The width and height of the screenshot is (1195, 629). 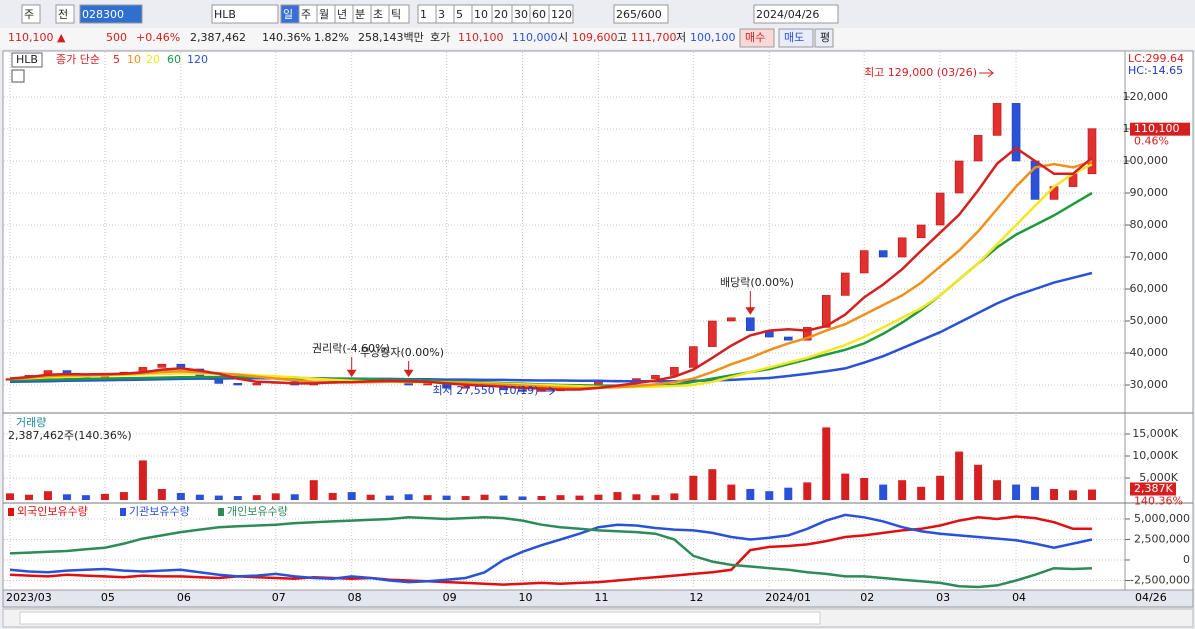 I want to click on legend-entry: 20, so click(x=153, y=59).